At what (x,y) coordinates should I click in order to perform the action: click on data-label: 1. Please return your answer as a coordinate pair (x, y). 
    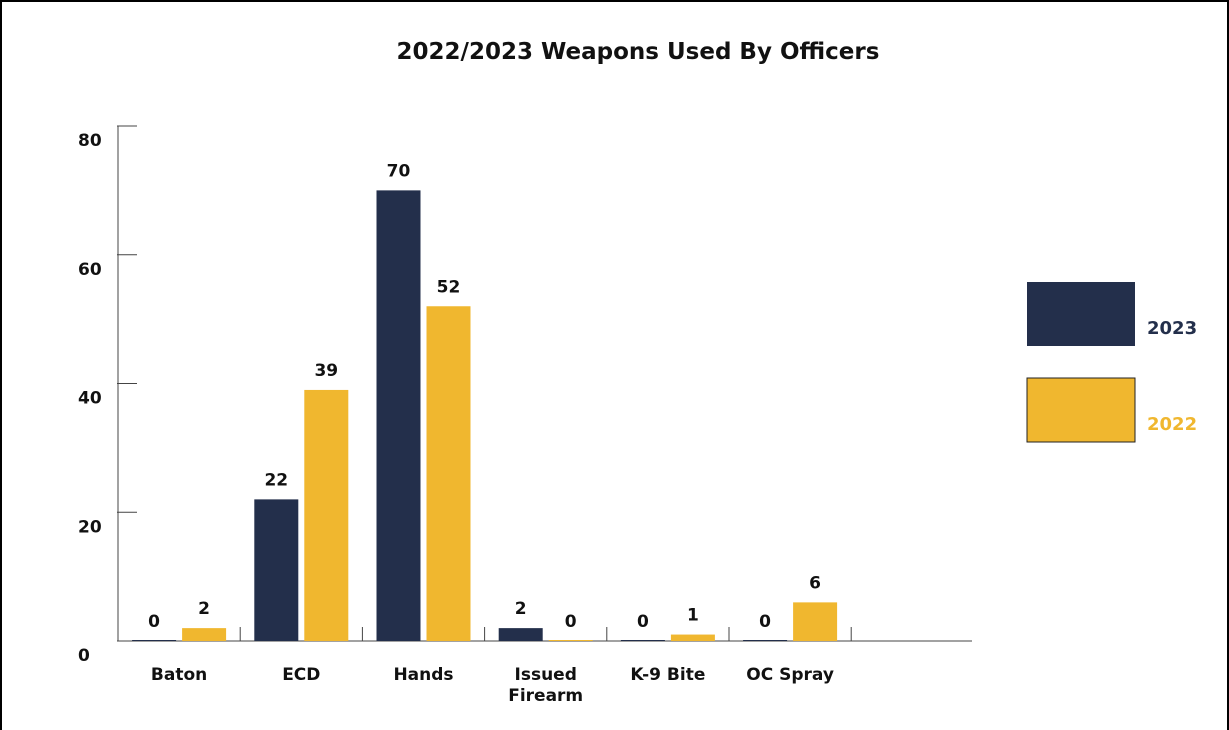
    Looking at the image, I should click on (693, 616).